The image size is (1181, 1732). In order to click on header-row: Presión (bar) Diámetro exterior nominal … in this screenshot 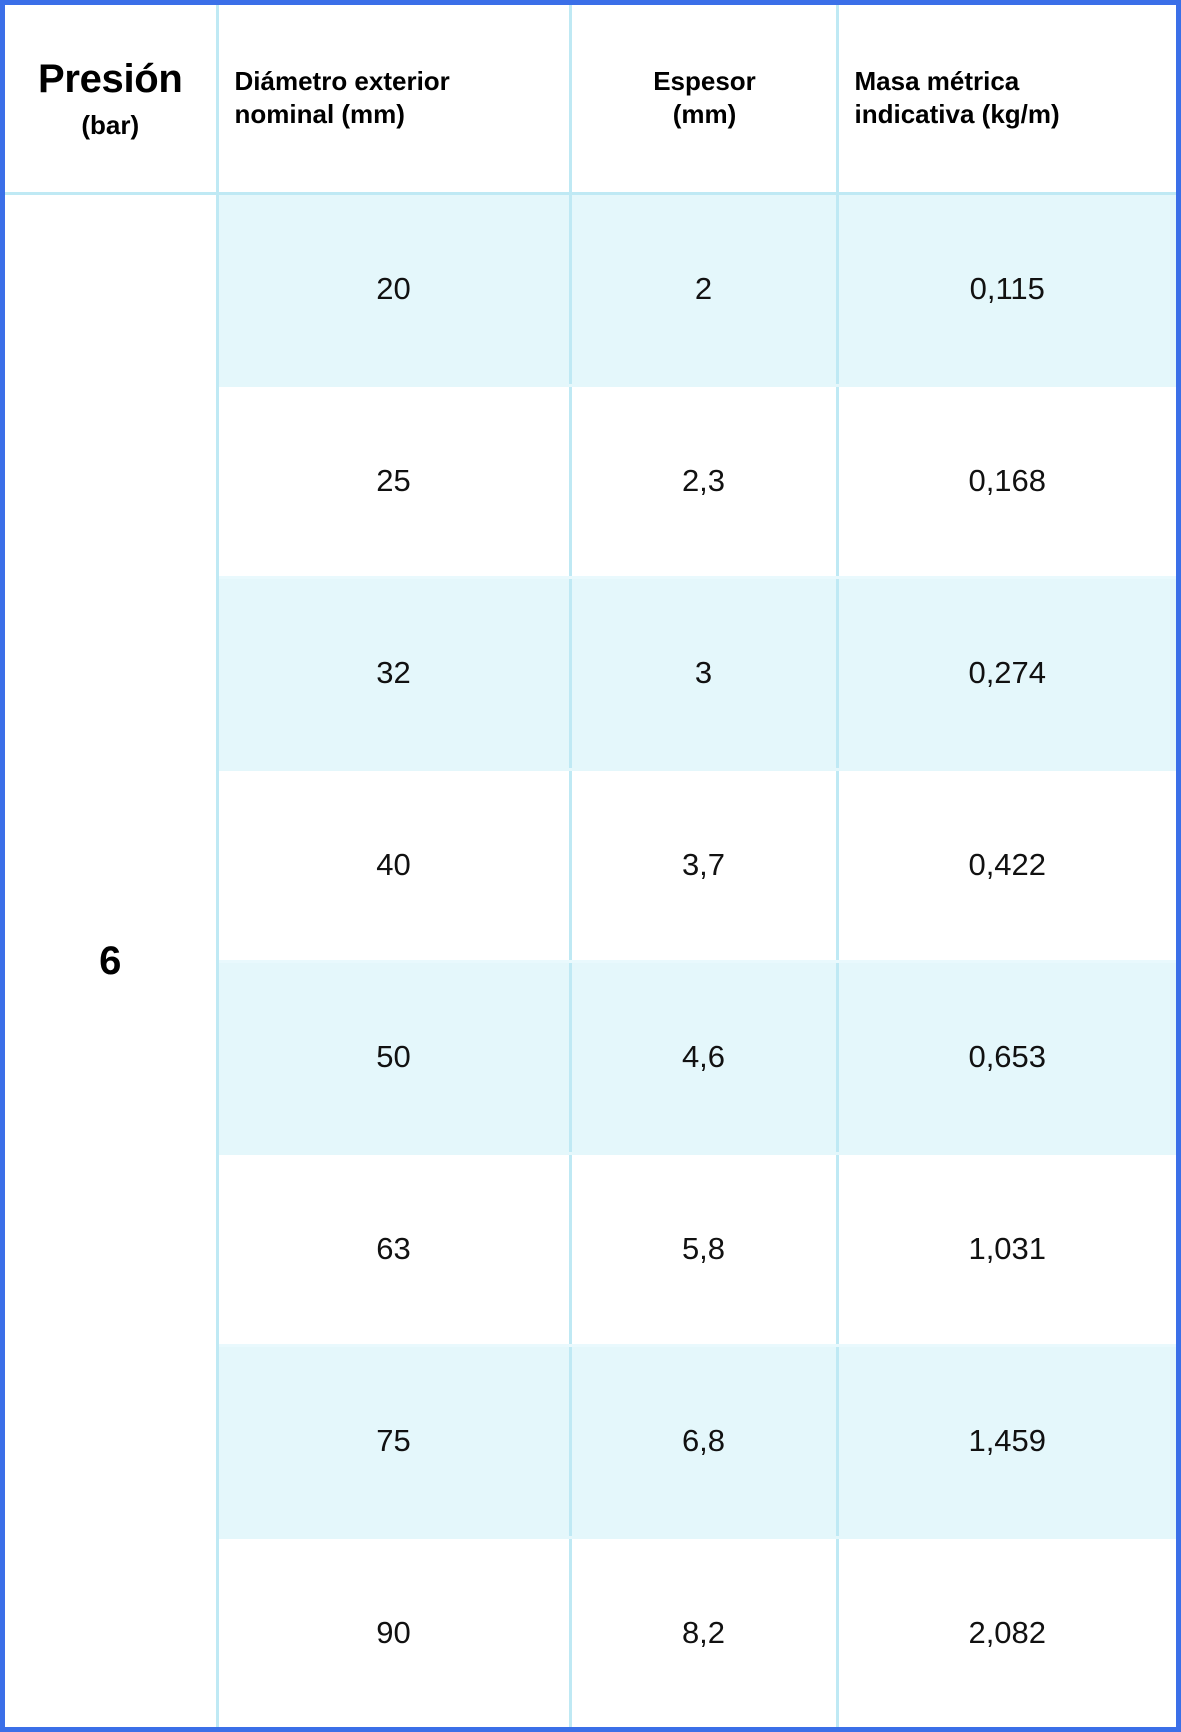, I will do `click(590, 100)`.